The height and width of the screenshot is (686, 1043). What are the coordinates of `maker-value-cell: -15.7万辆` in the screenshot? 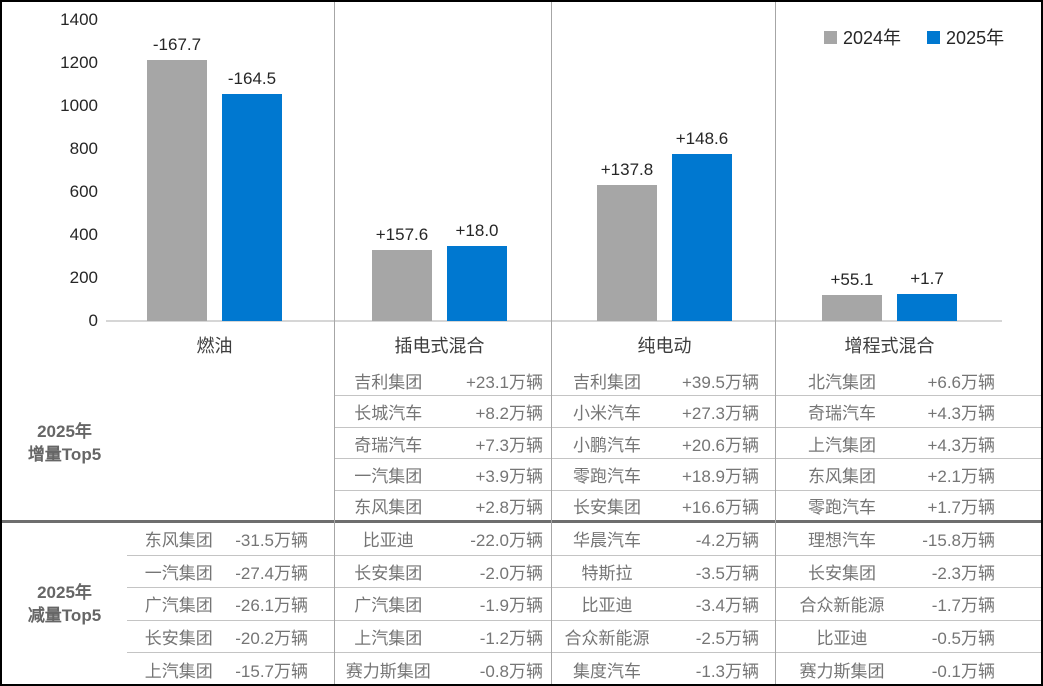 It's located at (271, 671).